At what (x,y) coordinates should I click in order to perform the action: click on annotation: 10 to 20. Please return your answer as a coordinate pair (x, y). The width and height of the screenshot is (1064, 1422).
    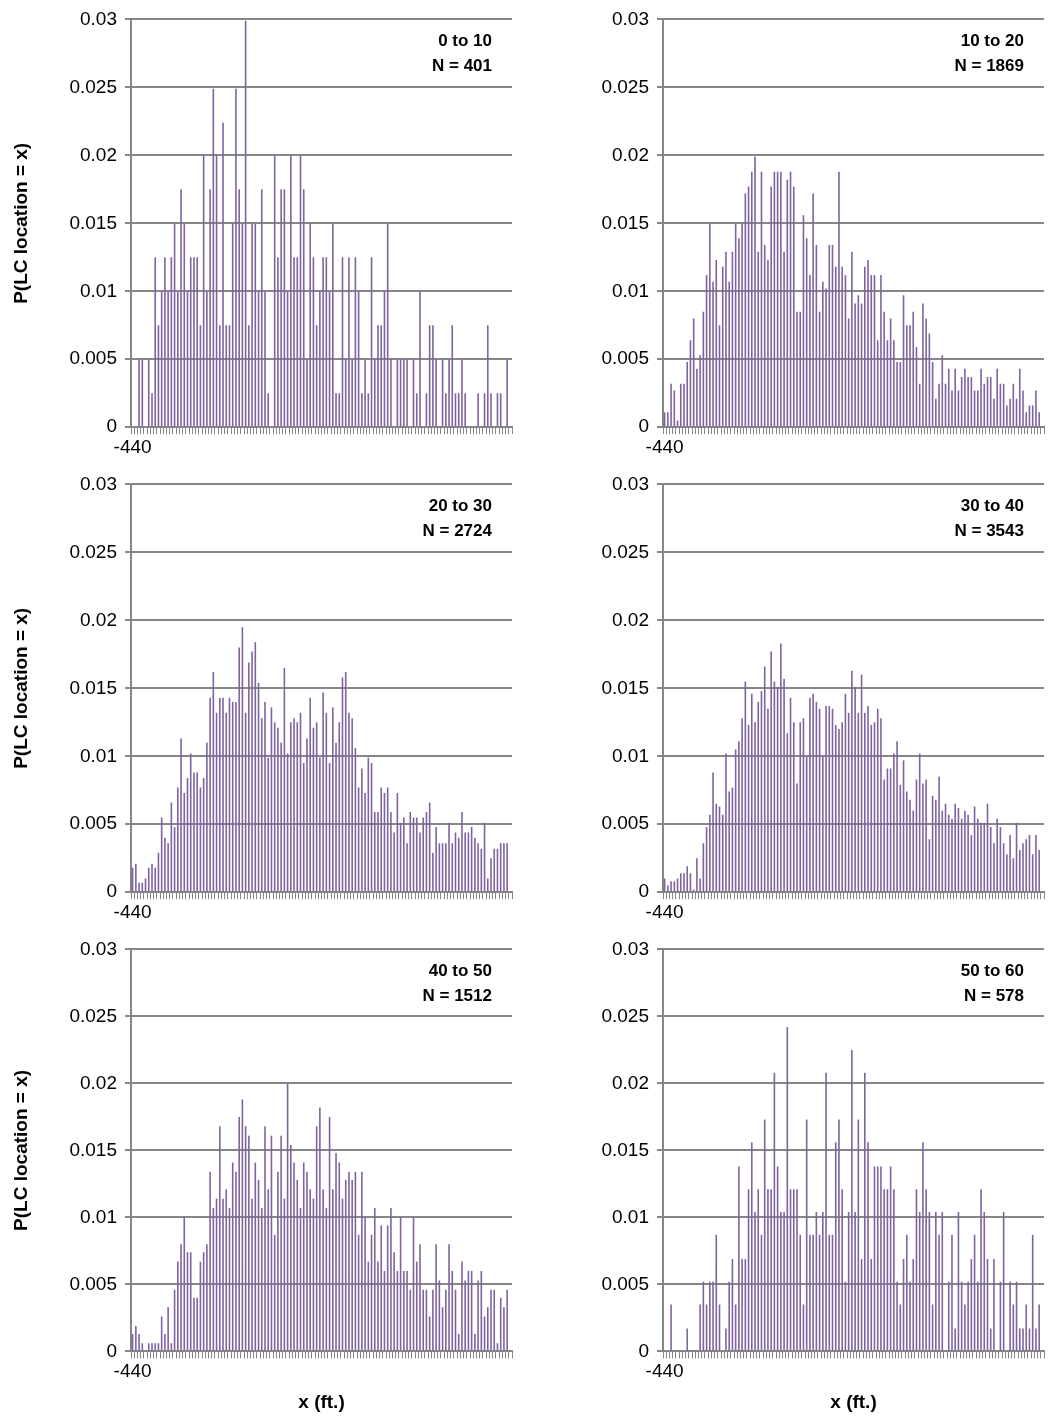
    Looking at the image, I should click on (992, 41).